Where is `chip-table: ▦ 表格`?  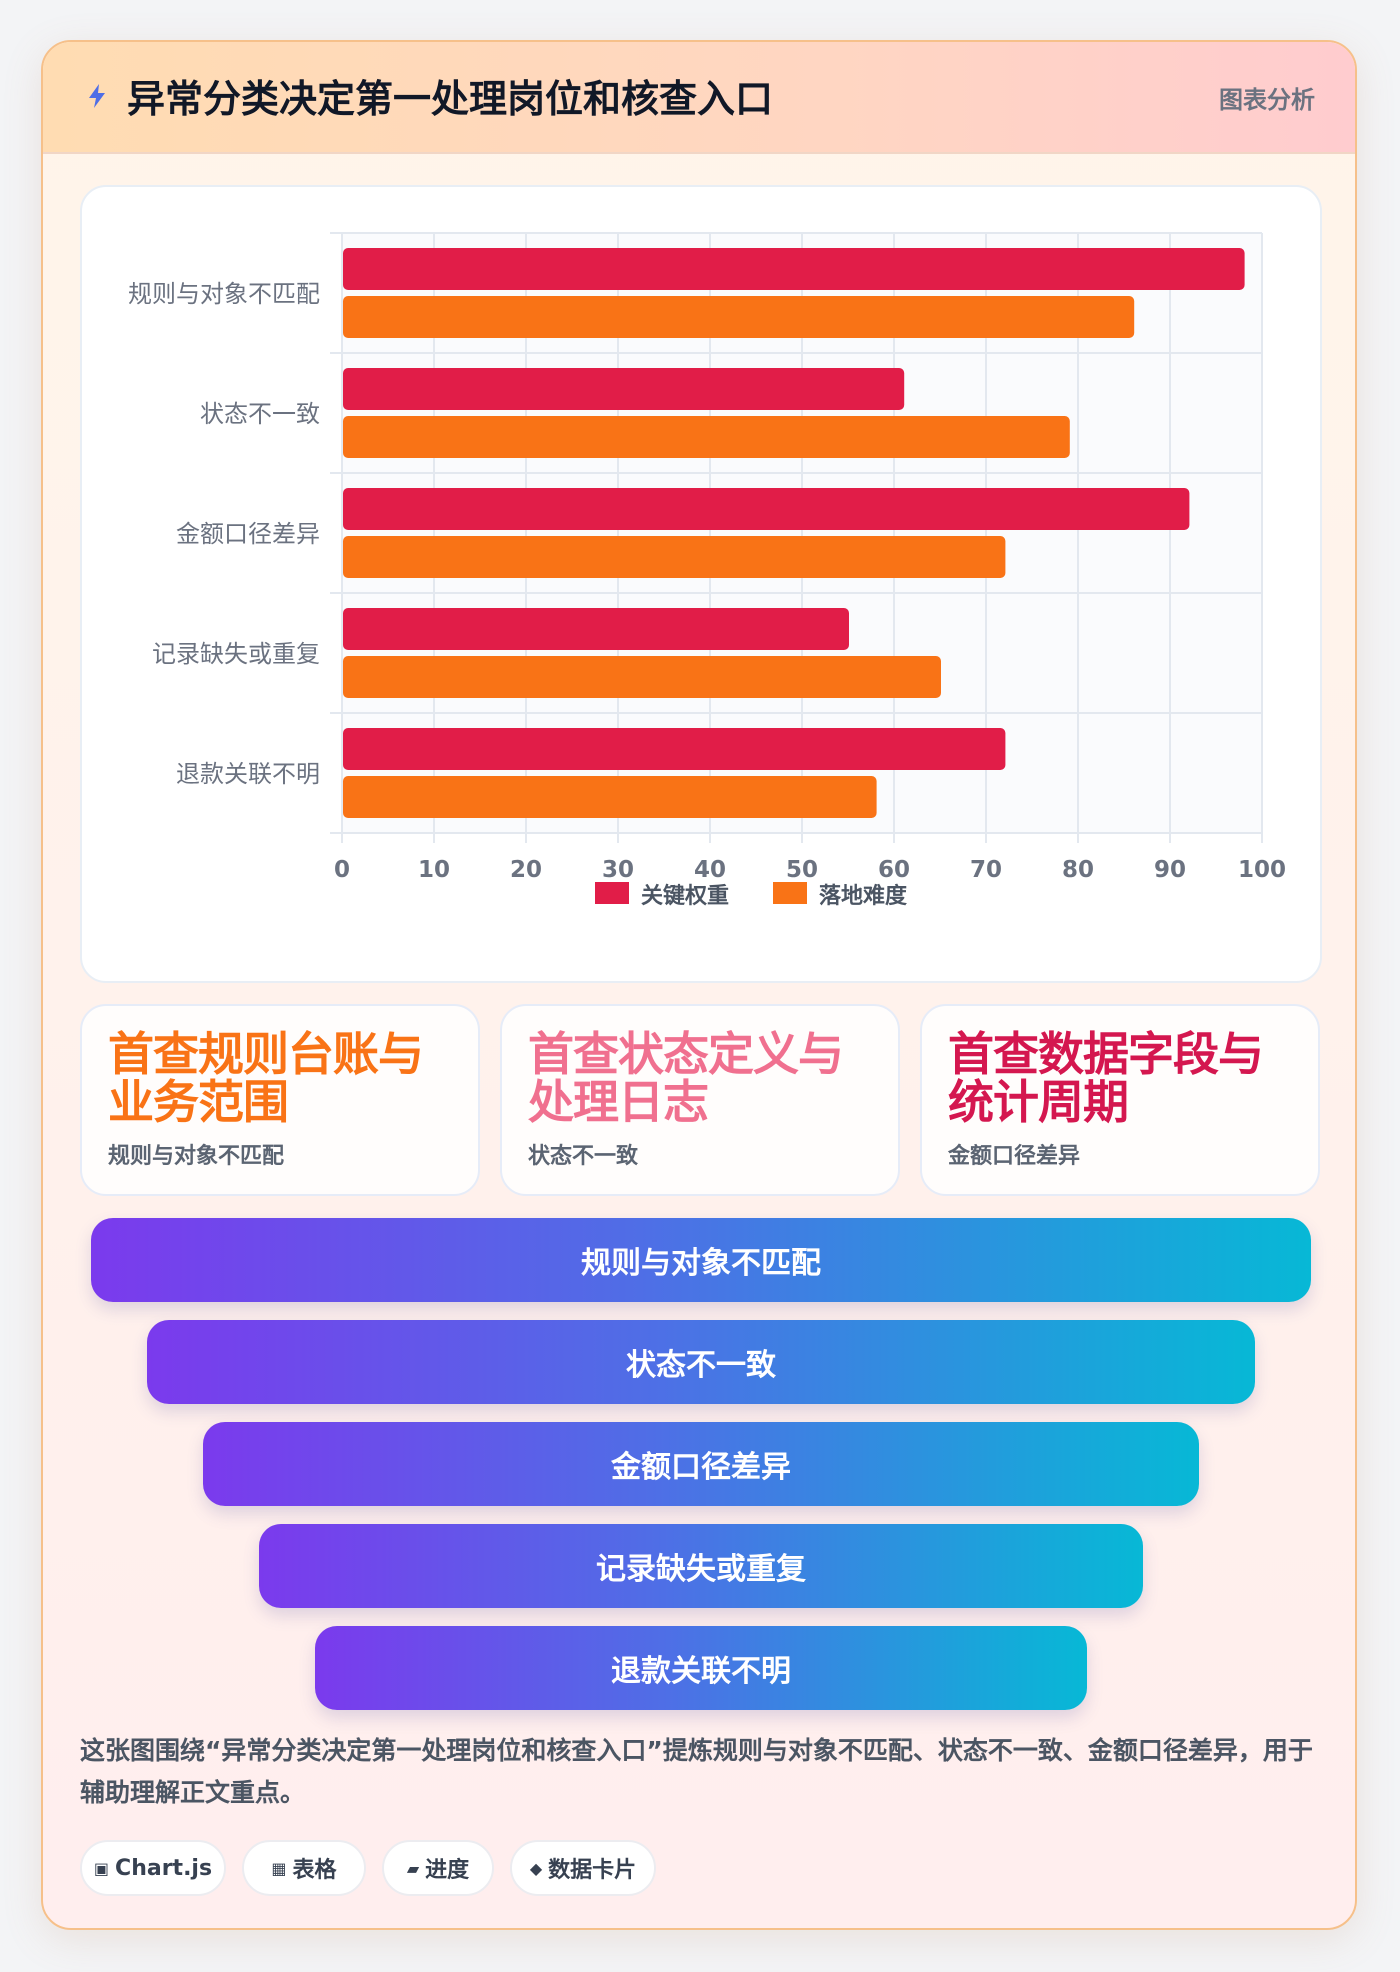
chip-table: ▦ 表格 is located at coordinates (304, 1868).